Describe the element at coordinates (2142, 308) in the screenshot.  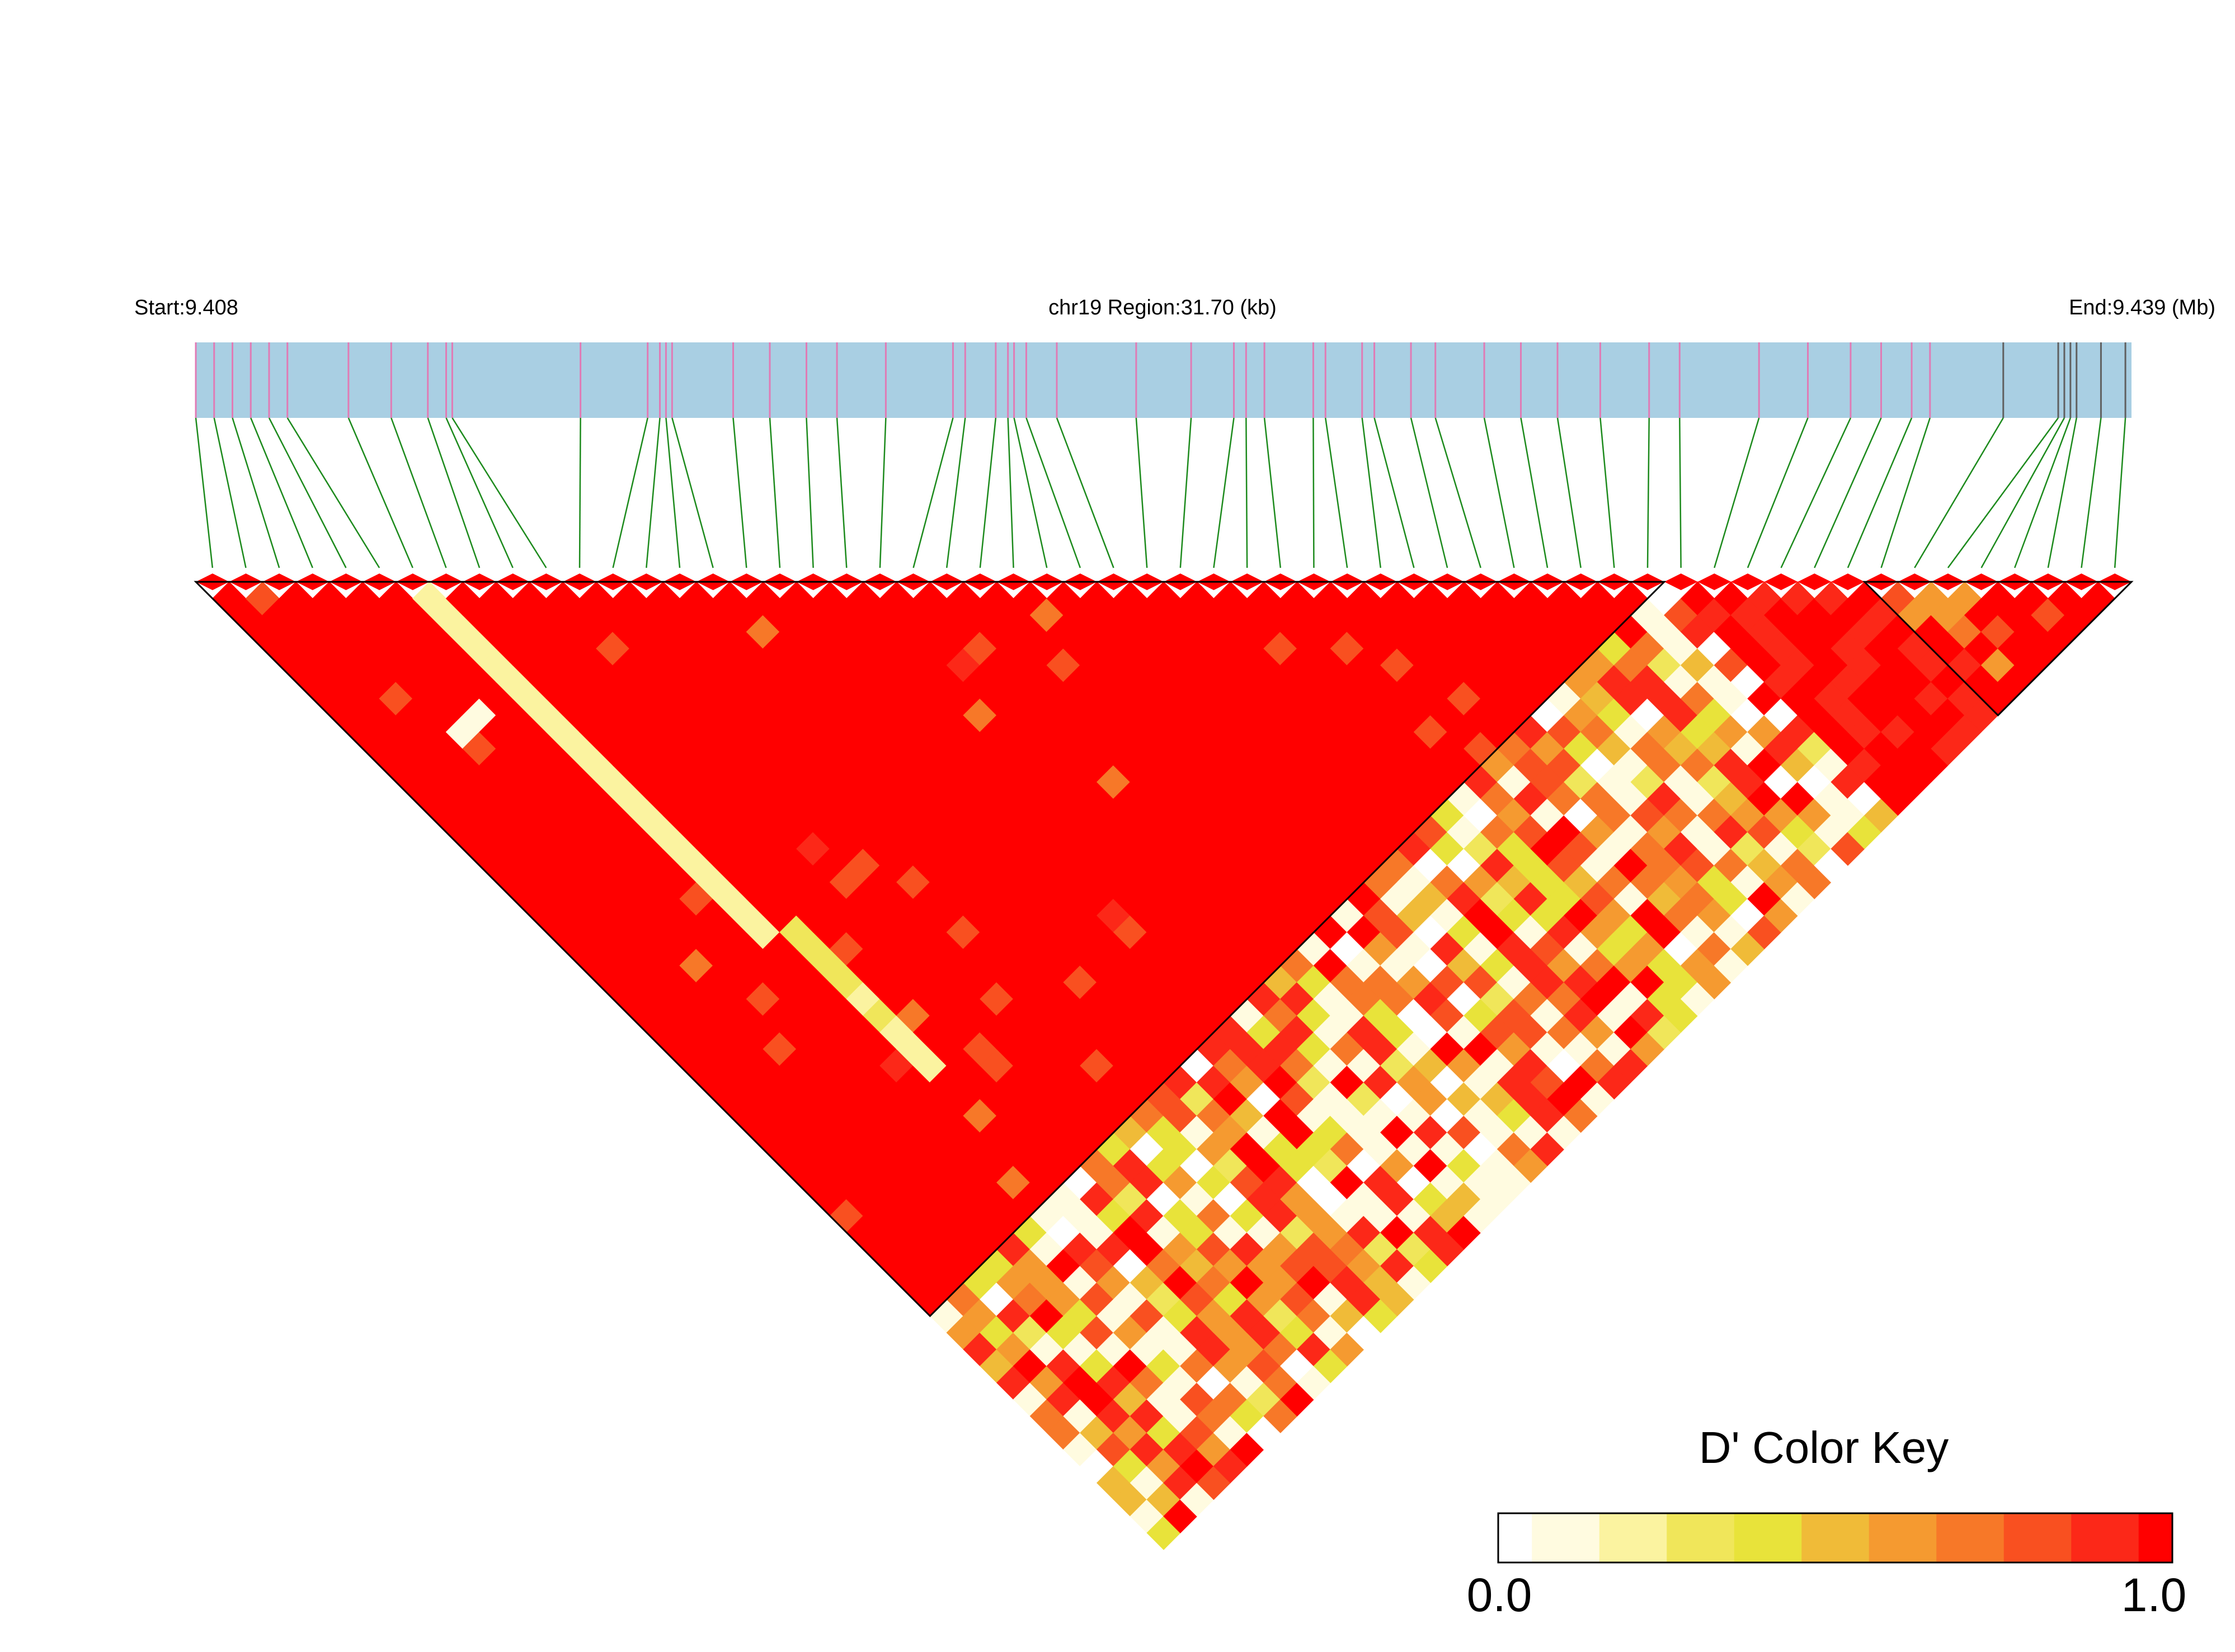
I see `end-label: End:9.439 (Mb)` at that location.